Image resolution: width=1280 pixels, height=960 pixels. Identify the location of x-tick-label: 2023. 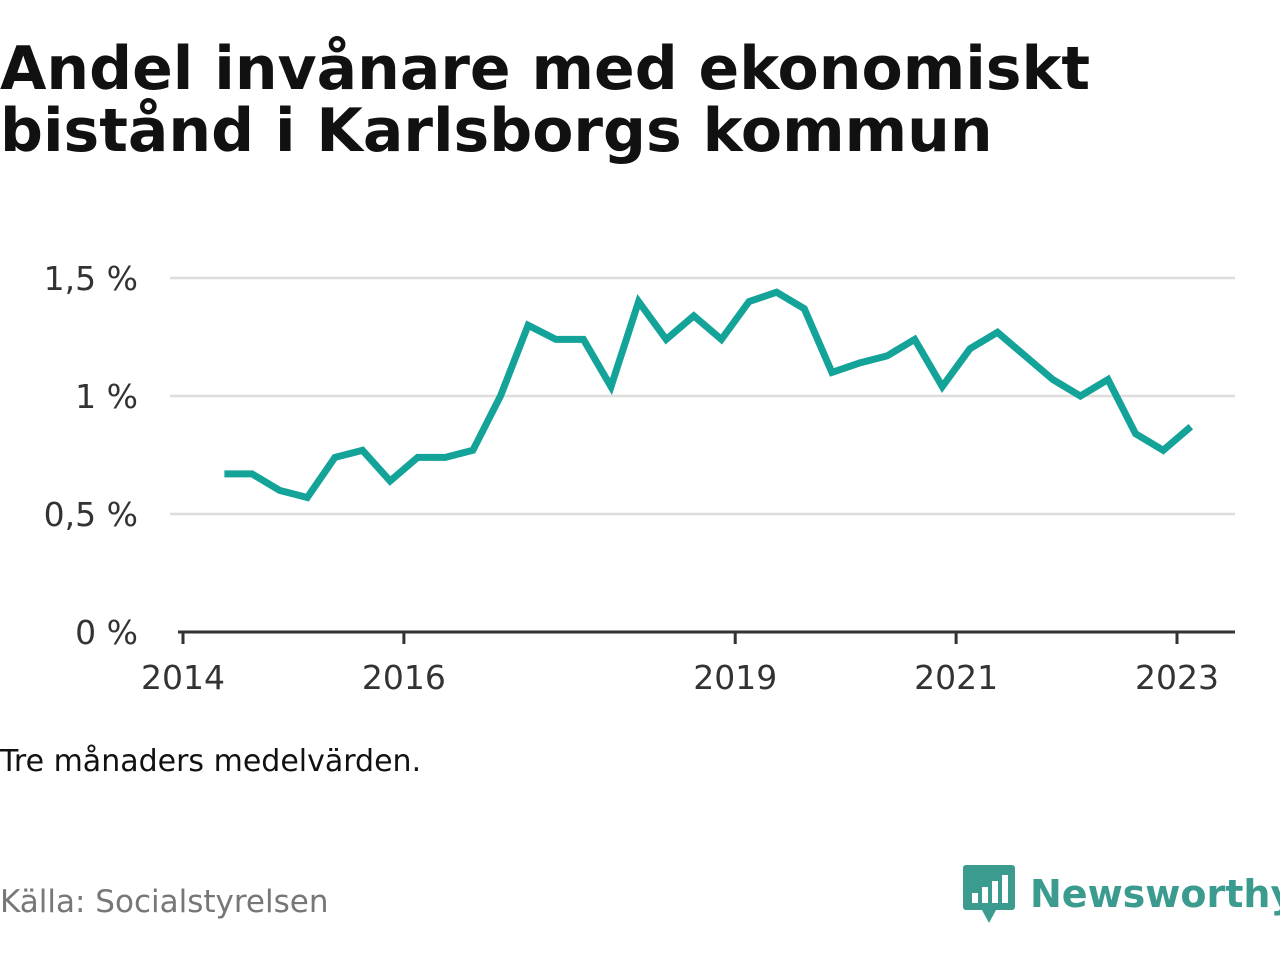
(1177, 677).